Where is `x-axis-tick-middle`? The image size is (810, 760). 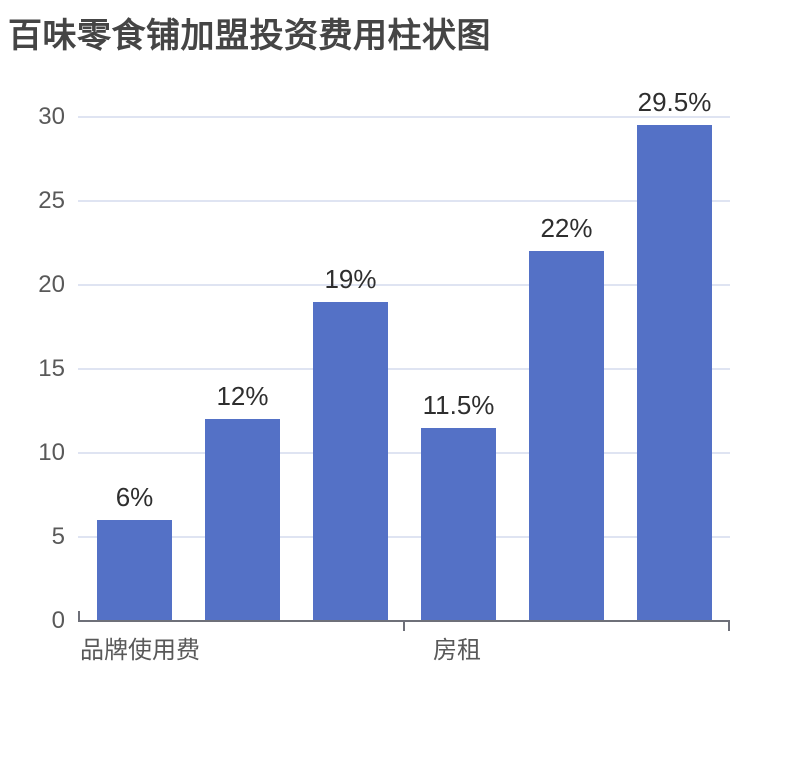 x-axis-tick-middle is located at coordinates (404, 626).